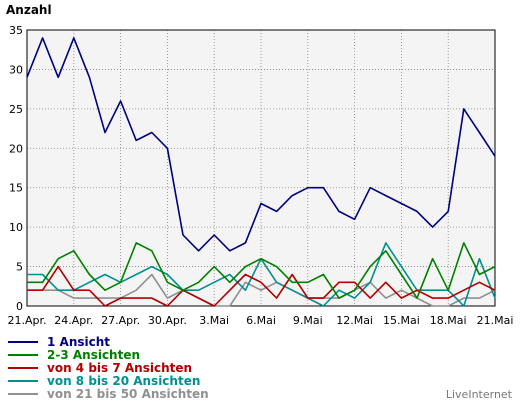 Image resolution: width=520 pixels, height=405 pixels. Describe the element at coordinates (16, 148) in the screenshot. I see `y-tick-label: 20` at that location.